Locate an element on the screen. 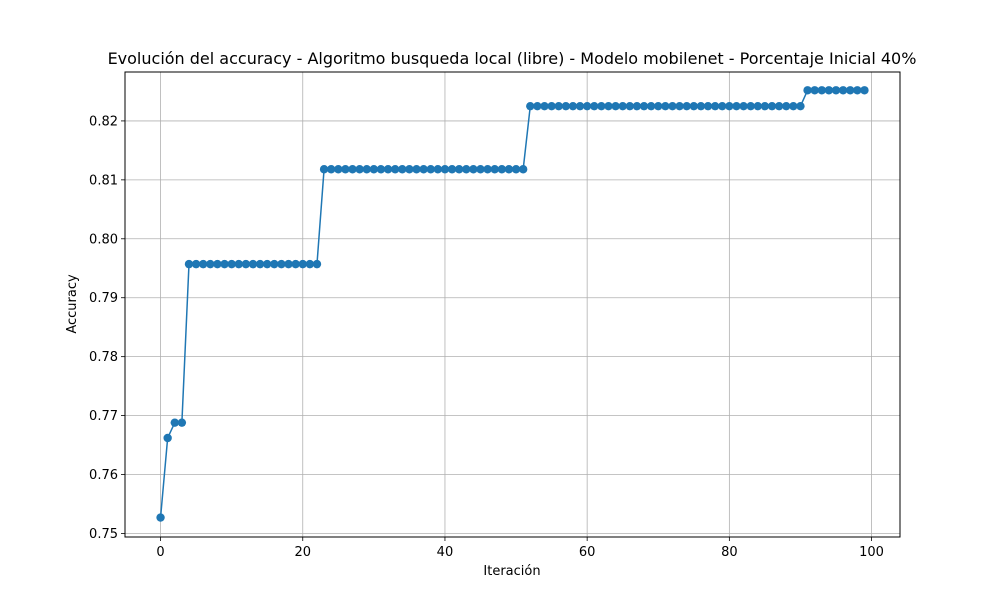 This screenshot has height=600, width=1000. x-tick-label: 100 is located at coordinates (871, 552).